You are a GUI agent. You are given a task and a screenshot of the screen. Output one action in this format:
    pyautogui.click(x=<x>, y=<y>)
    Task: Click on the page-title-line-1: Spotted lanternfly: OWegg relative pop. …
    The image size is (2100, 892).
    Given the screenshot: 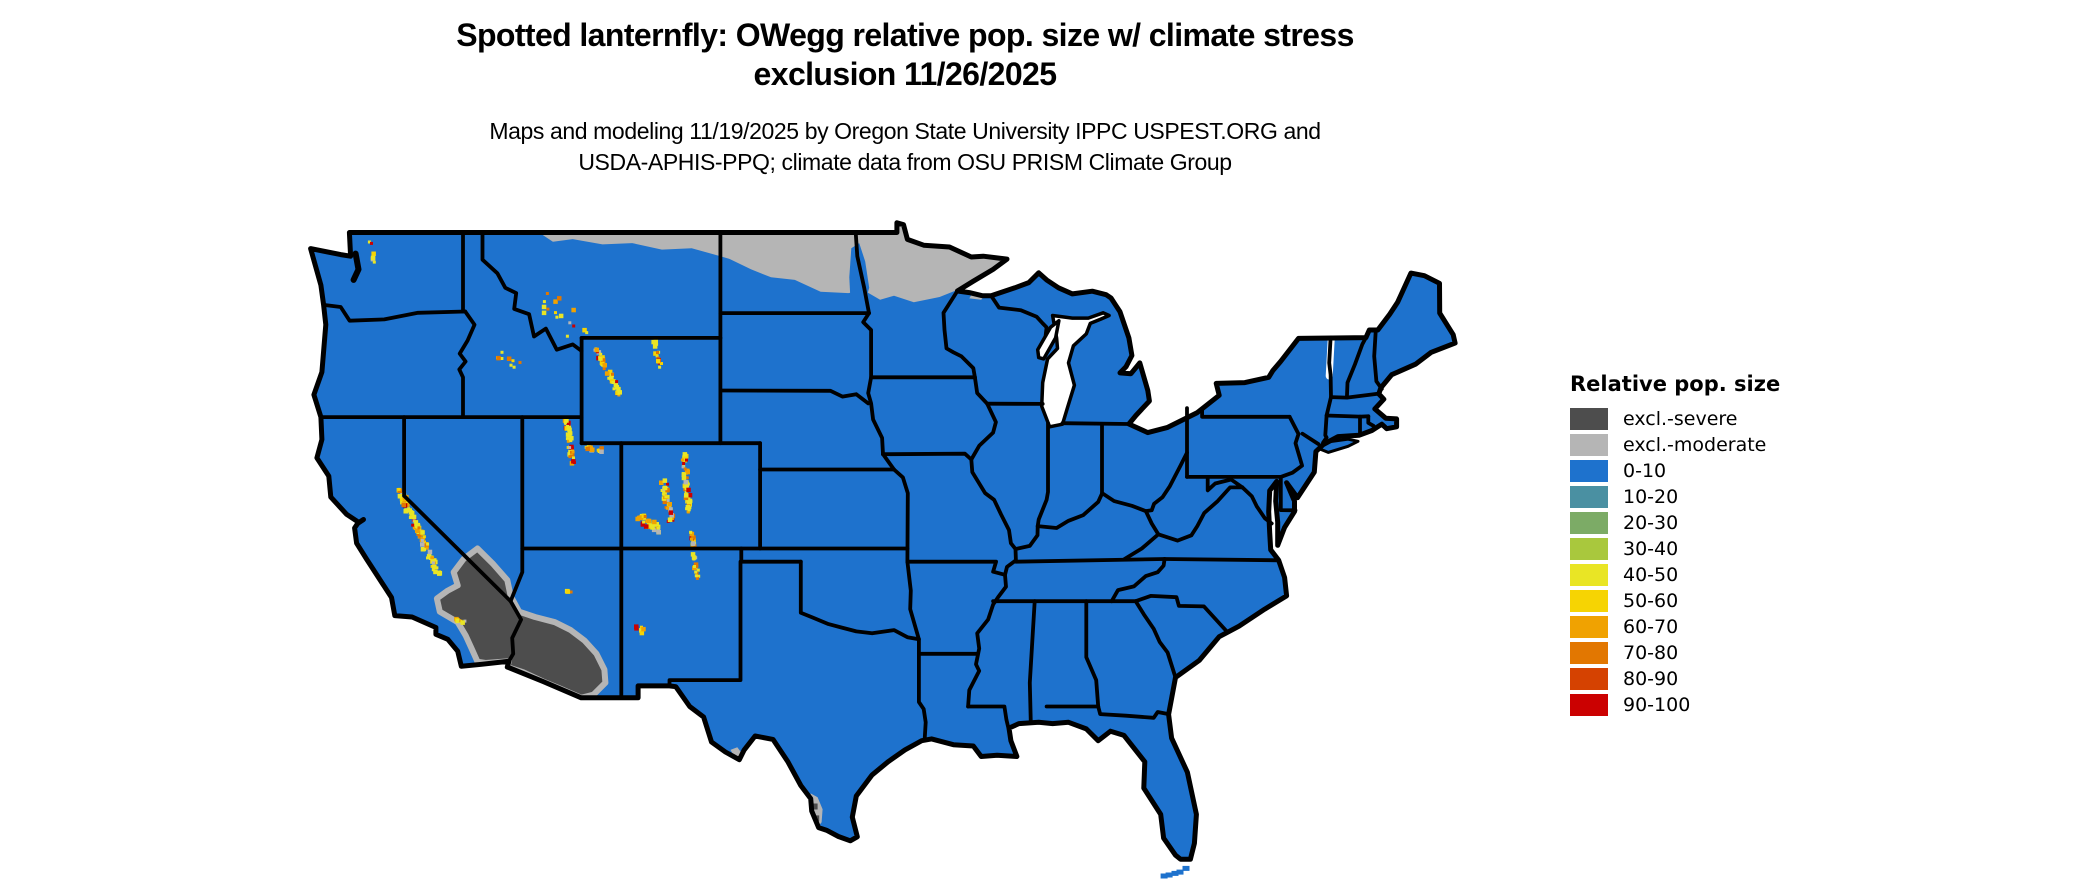 What is the action you would take?
    pyautogui.click(x=905, y=35)
    